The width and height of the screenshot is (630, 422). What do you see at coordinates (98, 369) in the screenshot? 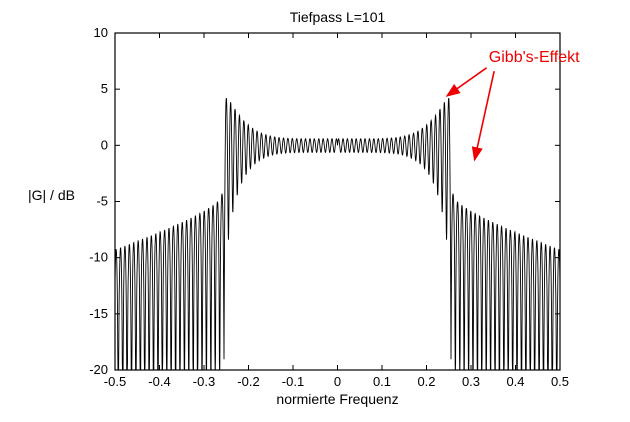
I see `y-tick-label: -20` at bounding box center [98, 369].